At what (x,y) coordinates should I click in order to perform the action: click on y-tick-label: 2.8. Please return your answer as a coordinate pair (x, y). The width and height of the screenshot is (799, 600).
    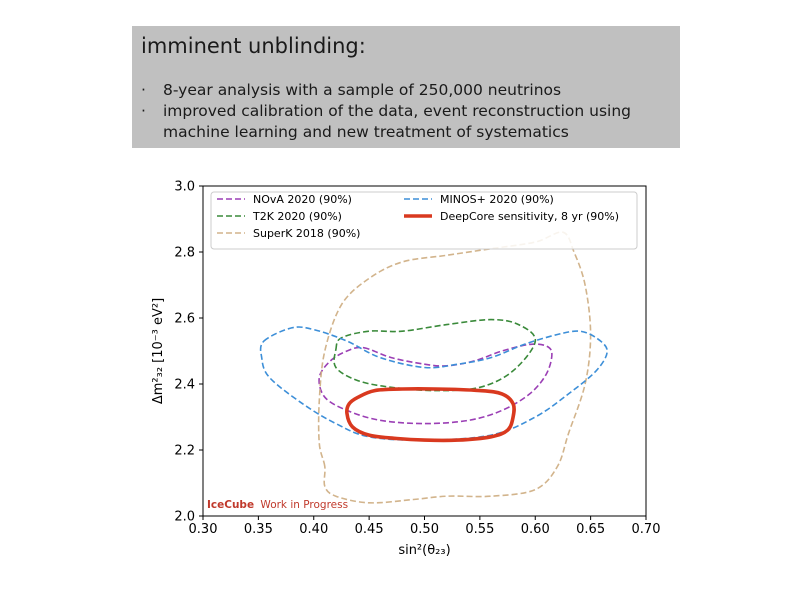
    Looking at the image, I should click on (184, 253).